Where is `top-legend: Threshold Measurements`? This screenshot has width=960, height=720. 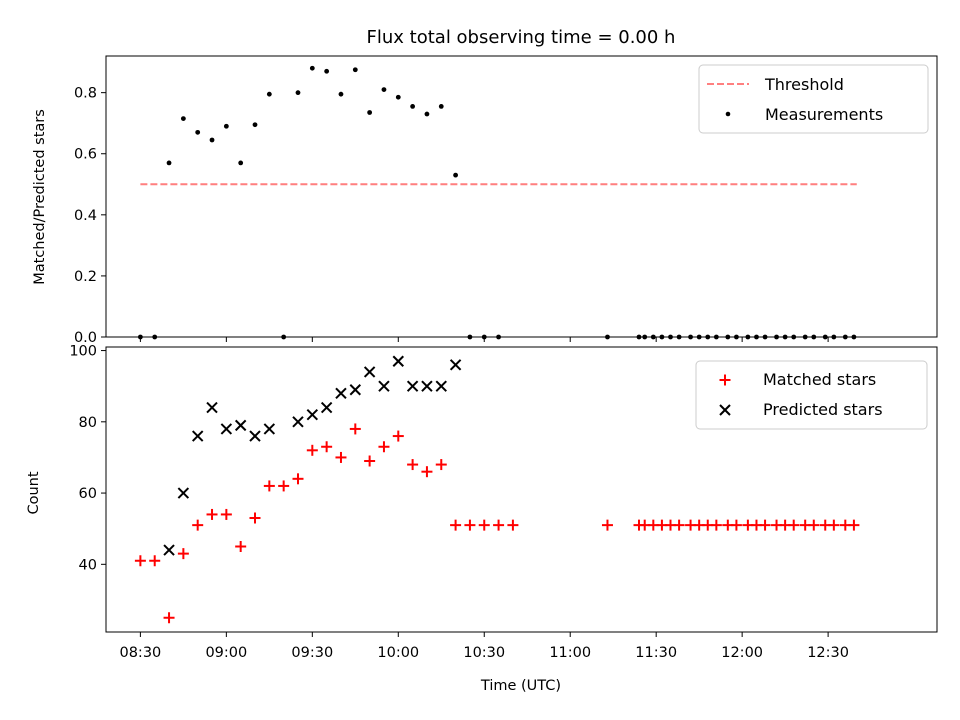
top-legend: Threshold Measurements is located at coordinates (813, 99).